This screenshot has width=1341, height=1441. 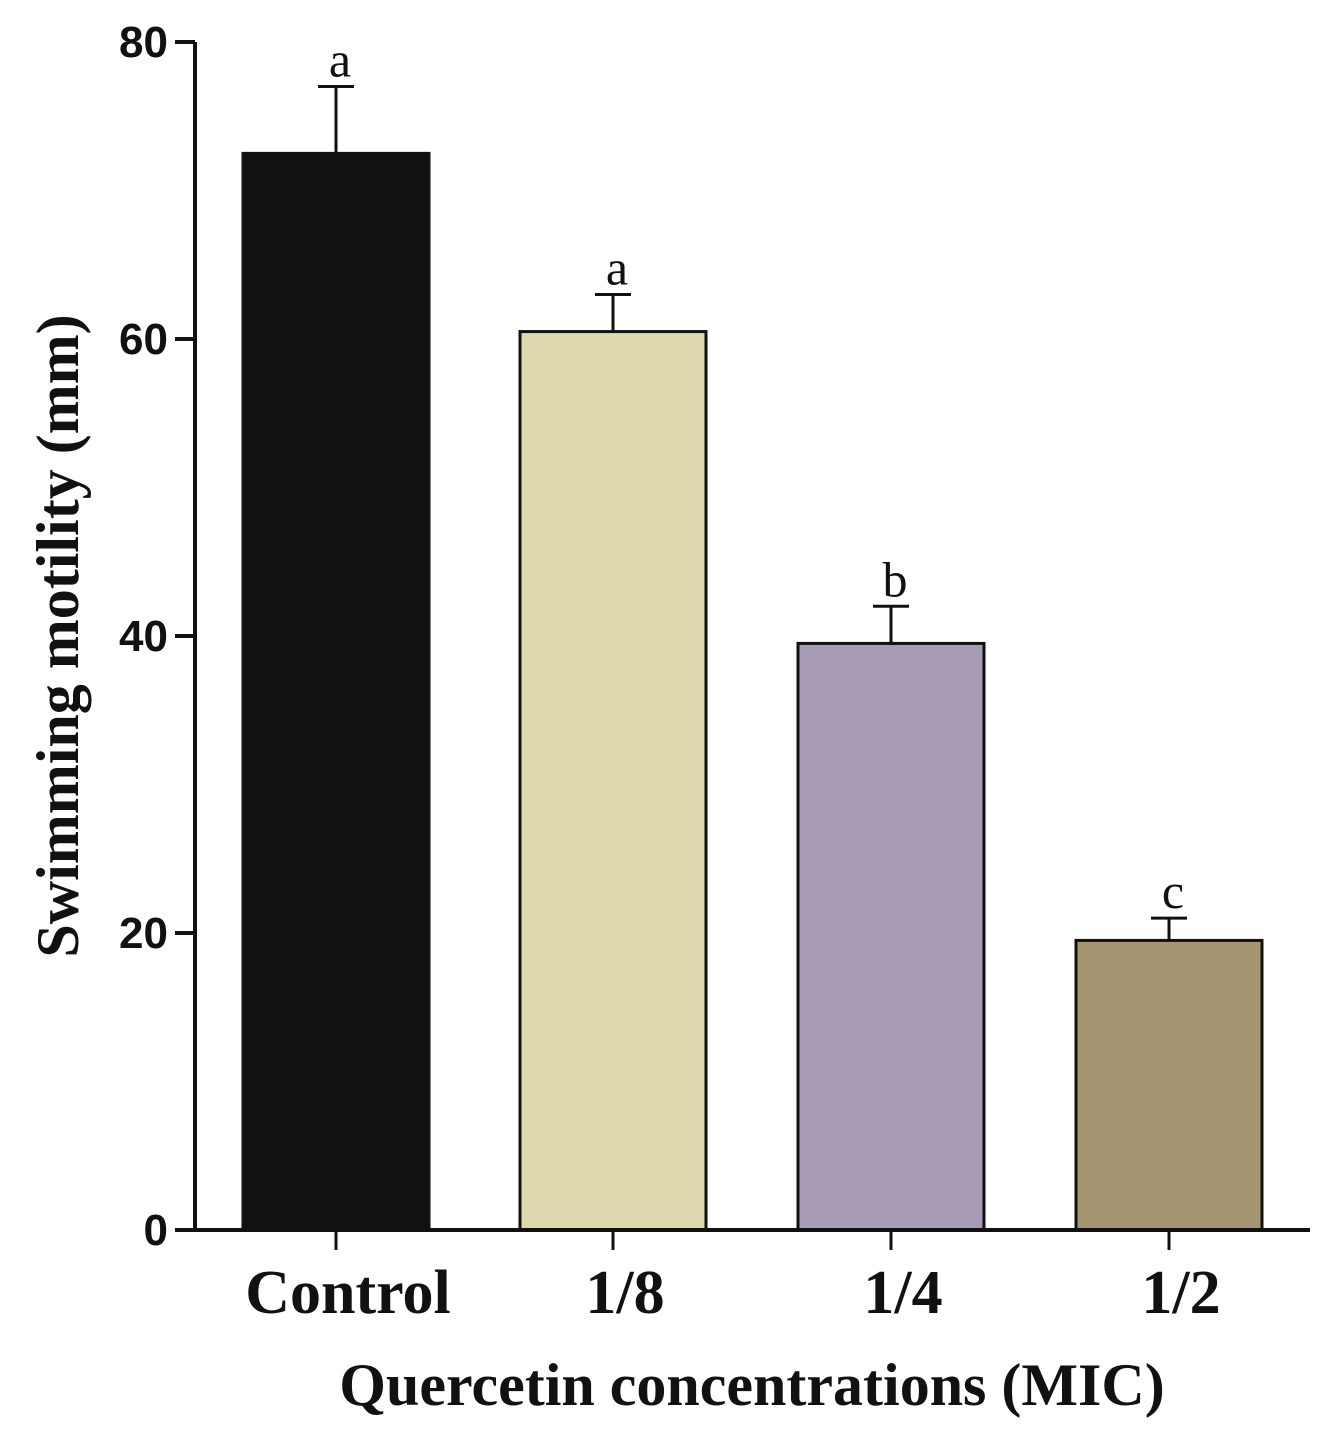 What do you see at coordinates (751, 1385) in the screenshot?
I see `x-axis-title: Quercetin concentrations (MIC)` at bounding box center [751, 1385].